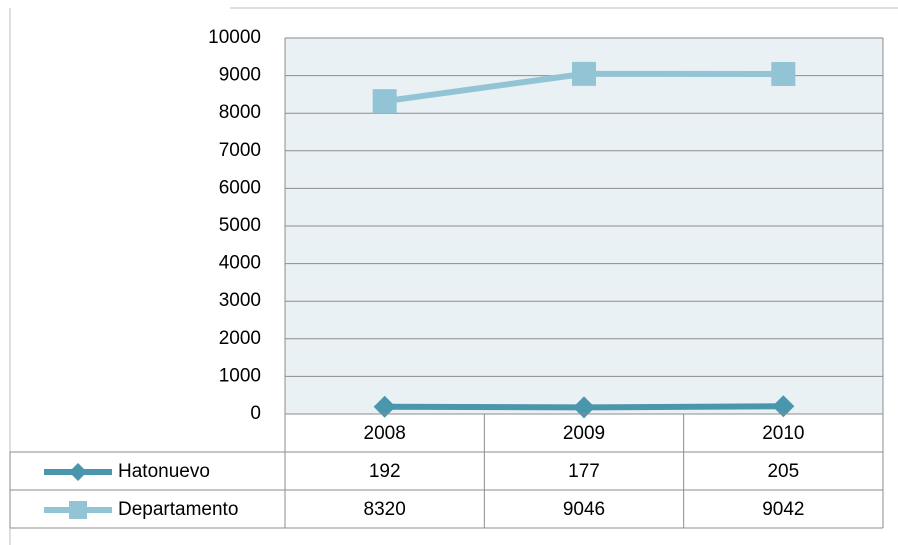  I want to click on y-tick-label: 10000, so click(234, 37).